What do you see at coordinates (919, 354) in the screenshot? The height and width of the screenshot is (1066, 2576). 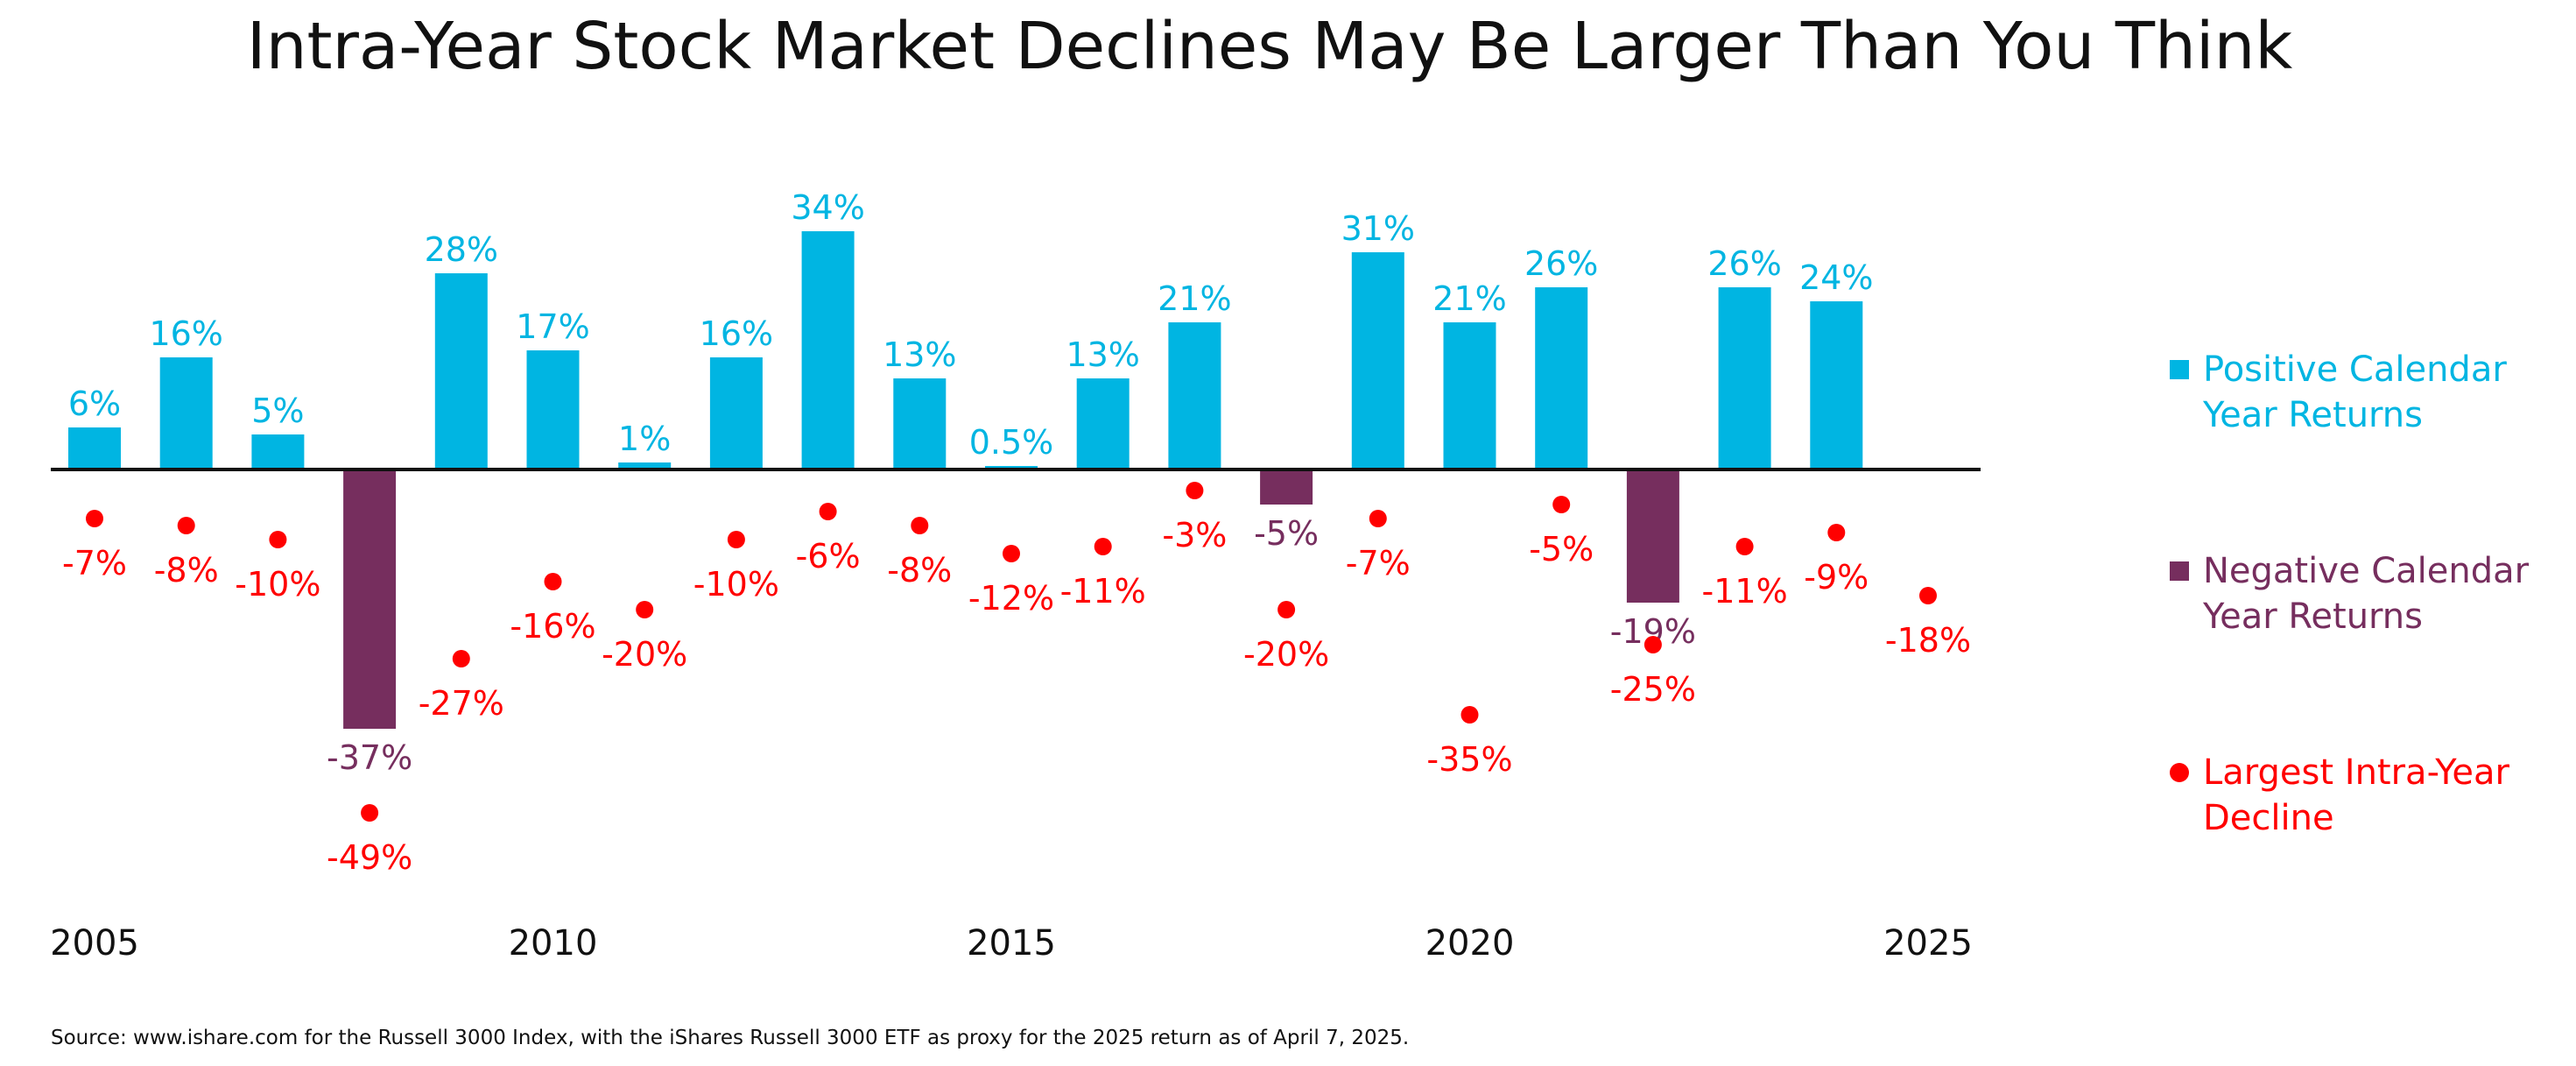 I see `bar-label-2014: 13%` at bounding box center [919, 354].